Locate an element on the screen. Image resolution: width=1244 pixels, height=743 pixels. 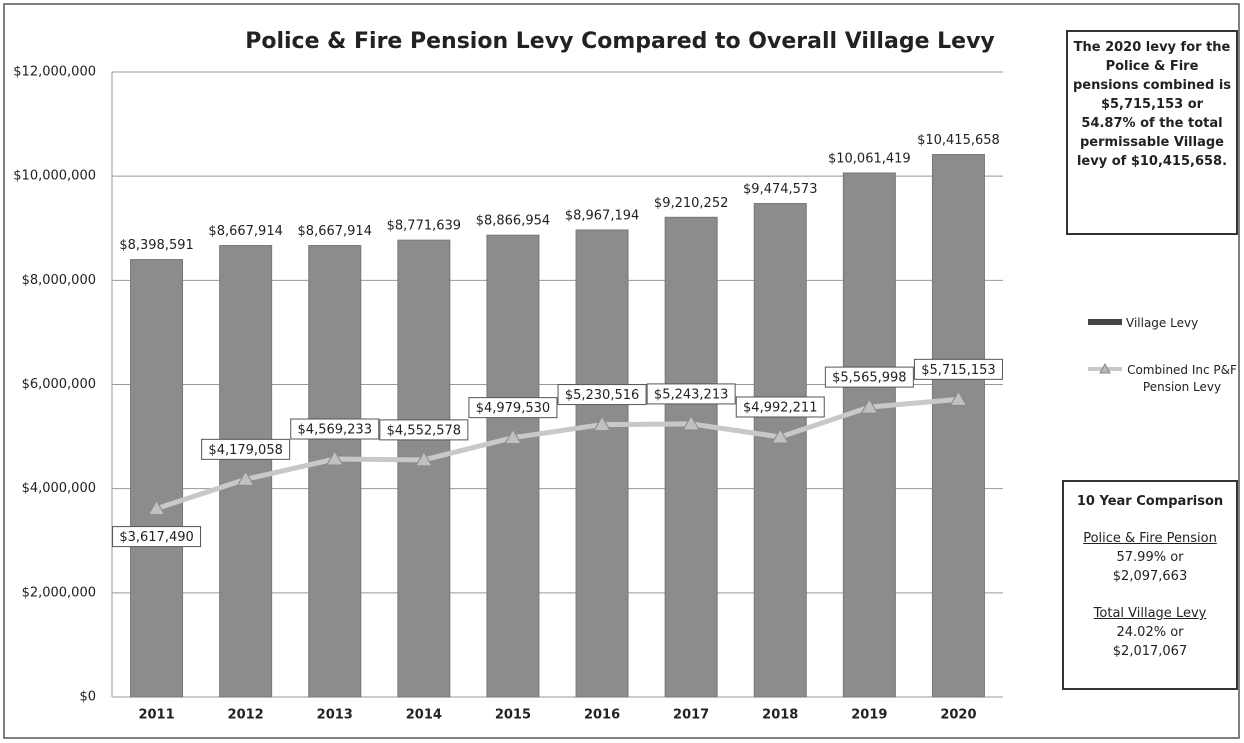
point-label: $5,715,153 is located at coordinates (958, 370).